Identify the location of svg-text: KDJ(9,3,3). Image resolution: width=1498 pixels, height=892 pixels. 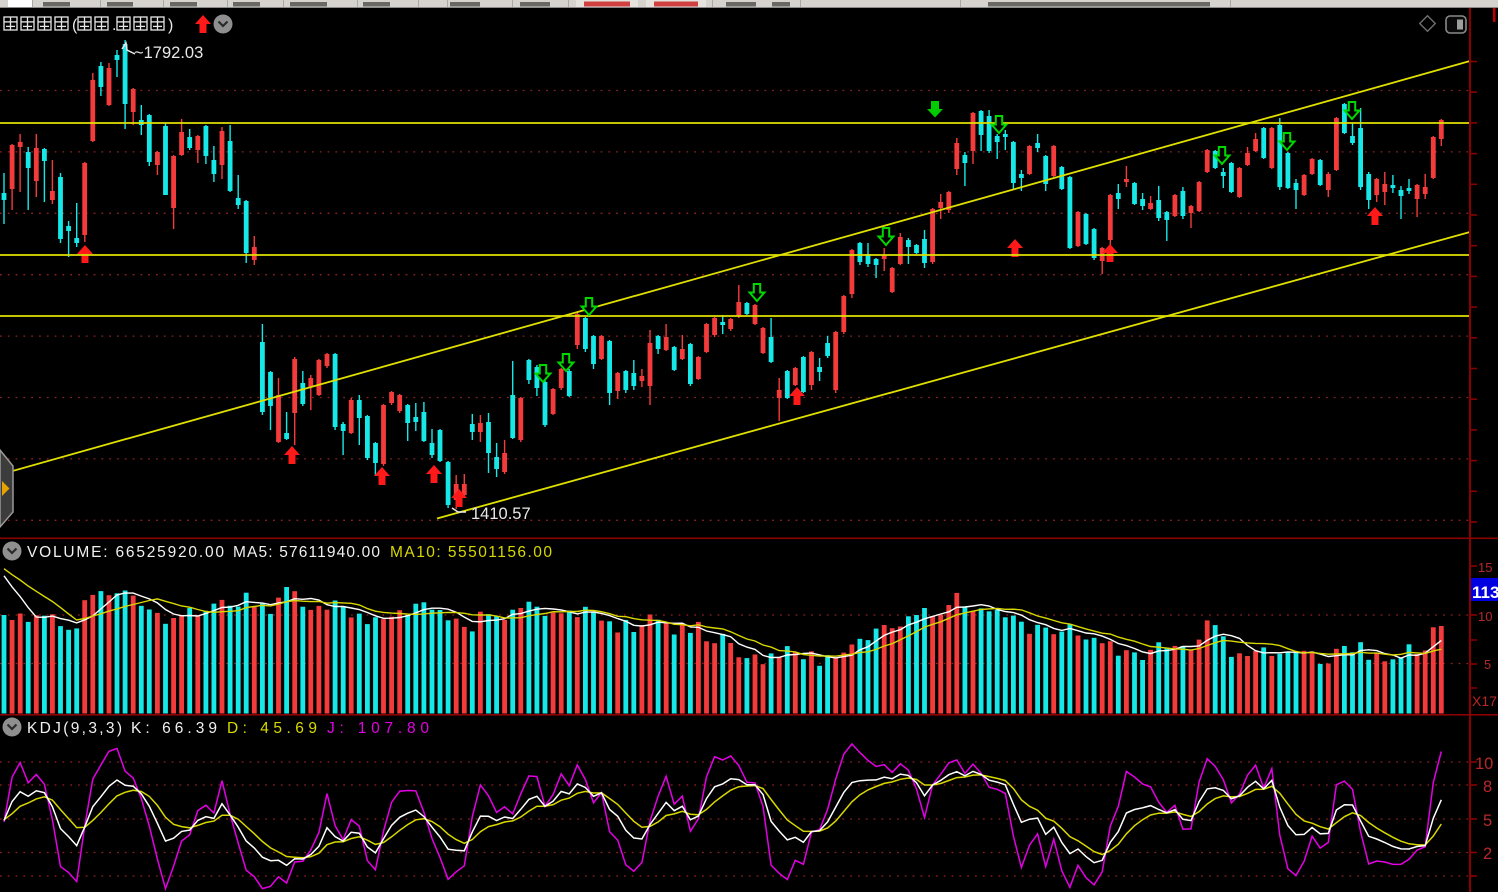
(74, 728).